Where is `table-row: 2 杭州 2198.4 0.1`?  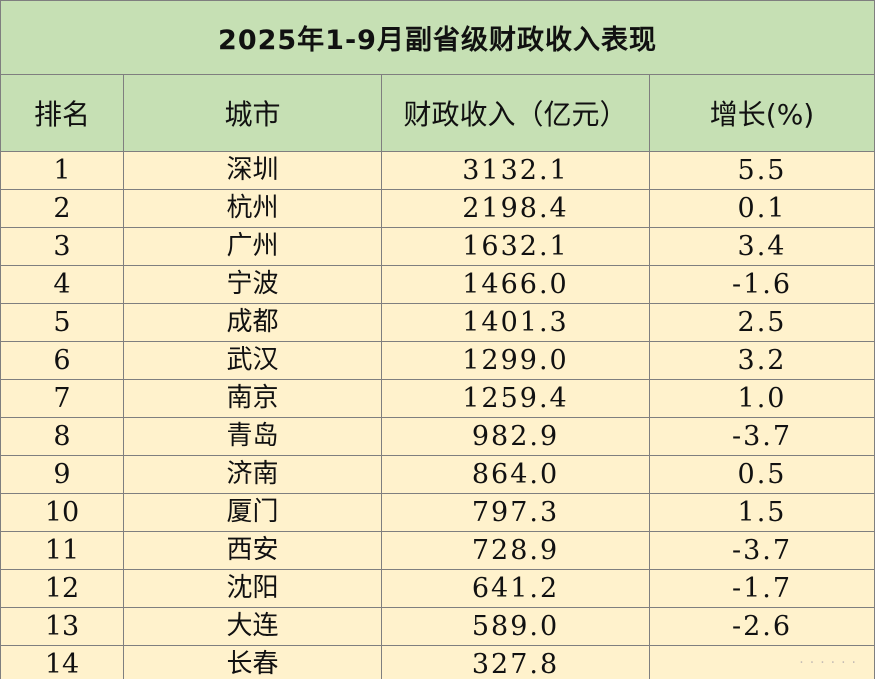 table-row: 2 杭州 2198.4 0.1 is located at coordinates (437, 208).